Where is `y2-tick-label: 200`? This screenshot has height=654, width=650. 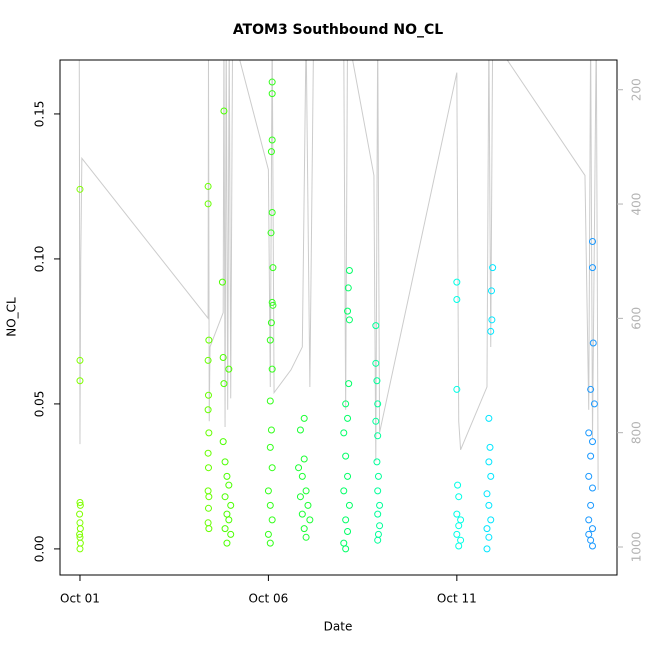 y2-tick-label: 200 is located at coordinates (637, 89).